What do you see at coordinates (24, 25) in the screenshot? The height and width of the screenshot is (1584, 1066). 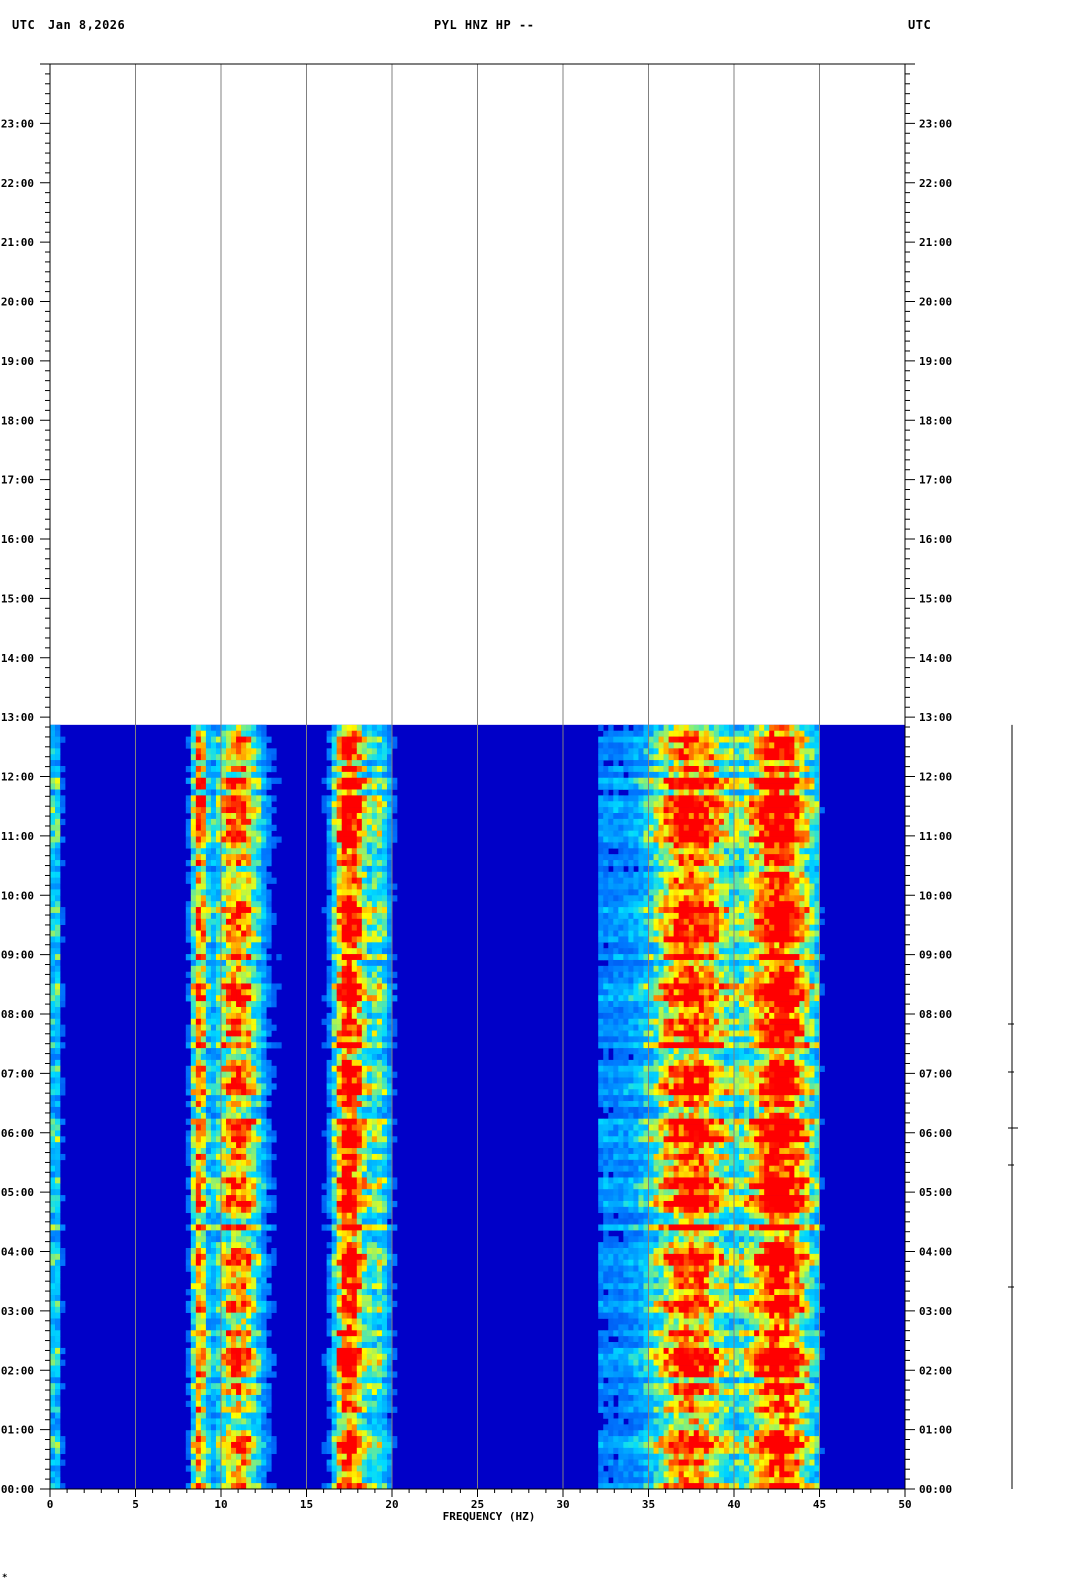 I see `left-timezone-label: UTC` at bounding box center [24, 25].